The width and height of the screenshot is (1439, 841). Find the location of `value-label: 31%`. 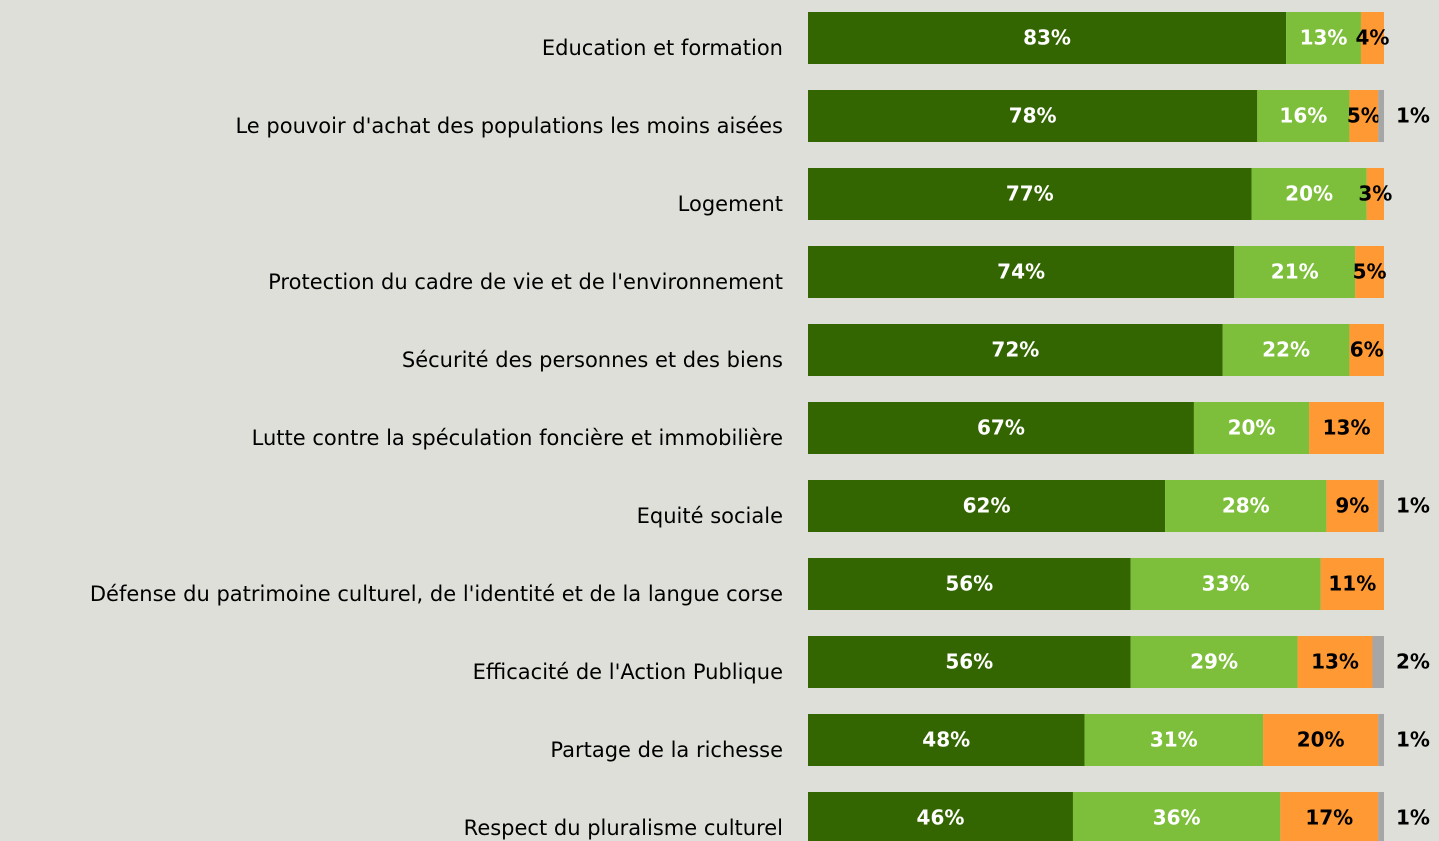

value-label: 31% is located at coordinates (1174, 740).